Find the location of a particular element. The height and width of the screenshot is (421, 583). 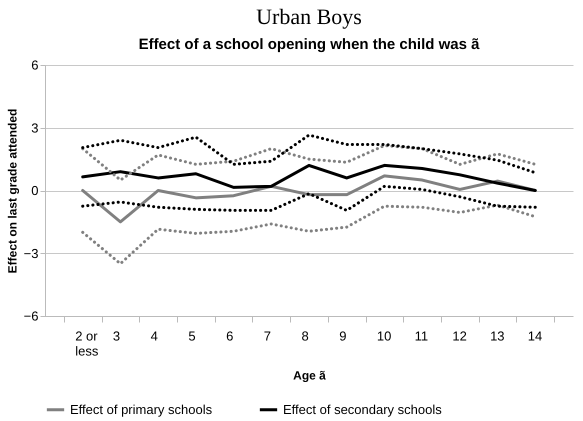

x-tick-label: 2 or less is located at coordinates (87, 343).